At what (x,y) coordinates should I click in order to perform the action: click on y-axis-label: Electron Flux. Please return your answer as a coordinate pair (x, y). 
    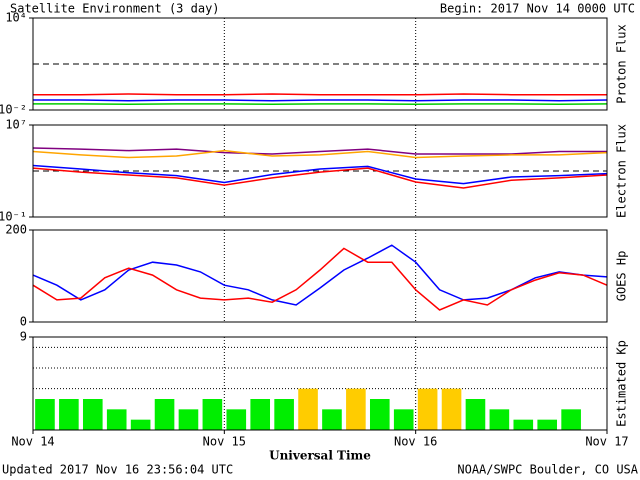
    Looking at the image, I should click on (622, 171).